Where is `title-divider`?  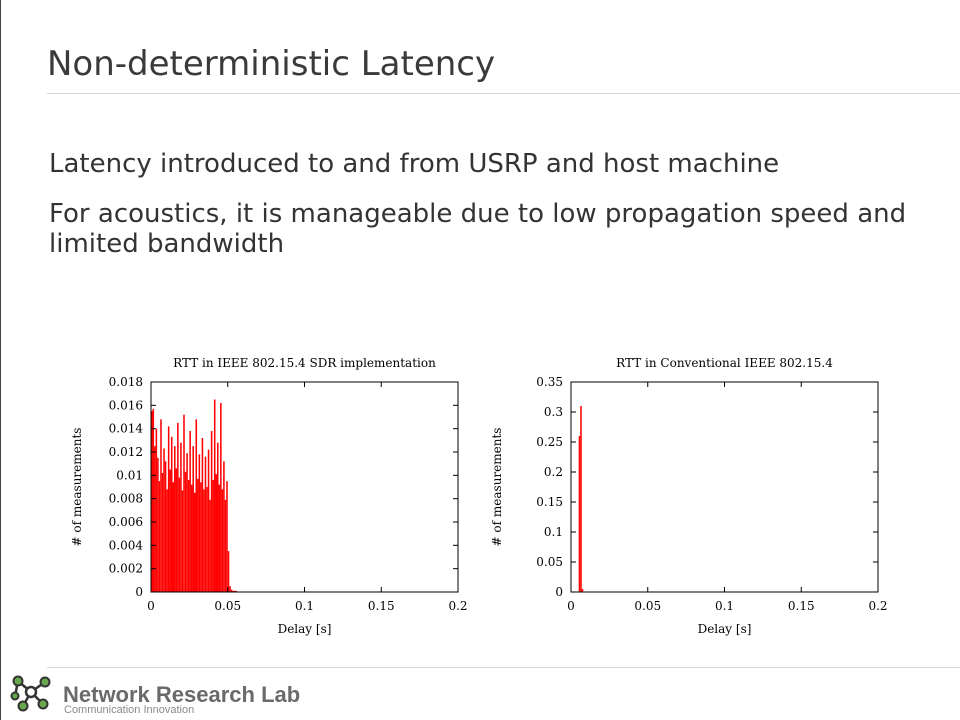
title-divider is located at coordinates (503, 93).